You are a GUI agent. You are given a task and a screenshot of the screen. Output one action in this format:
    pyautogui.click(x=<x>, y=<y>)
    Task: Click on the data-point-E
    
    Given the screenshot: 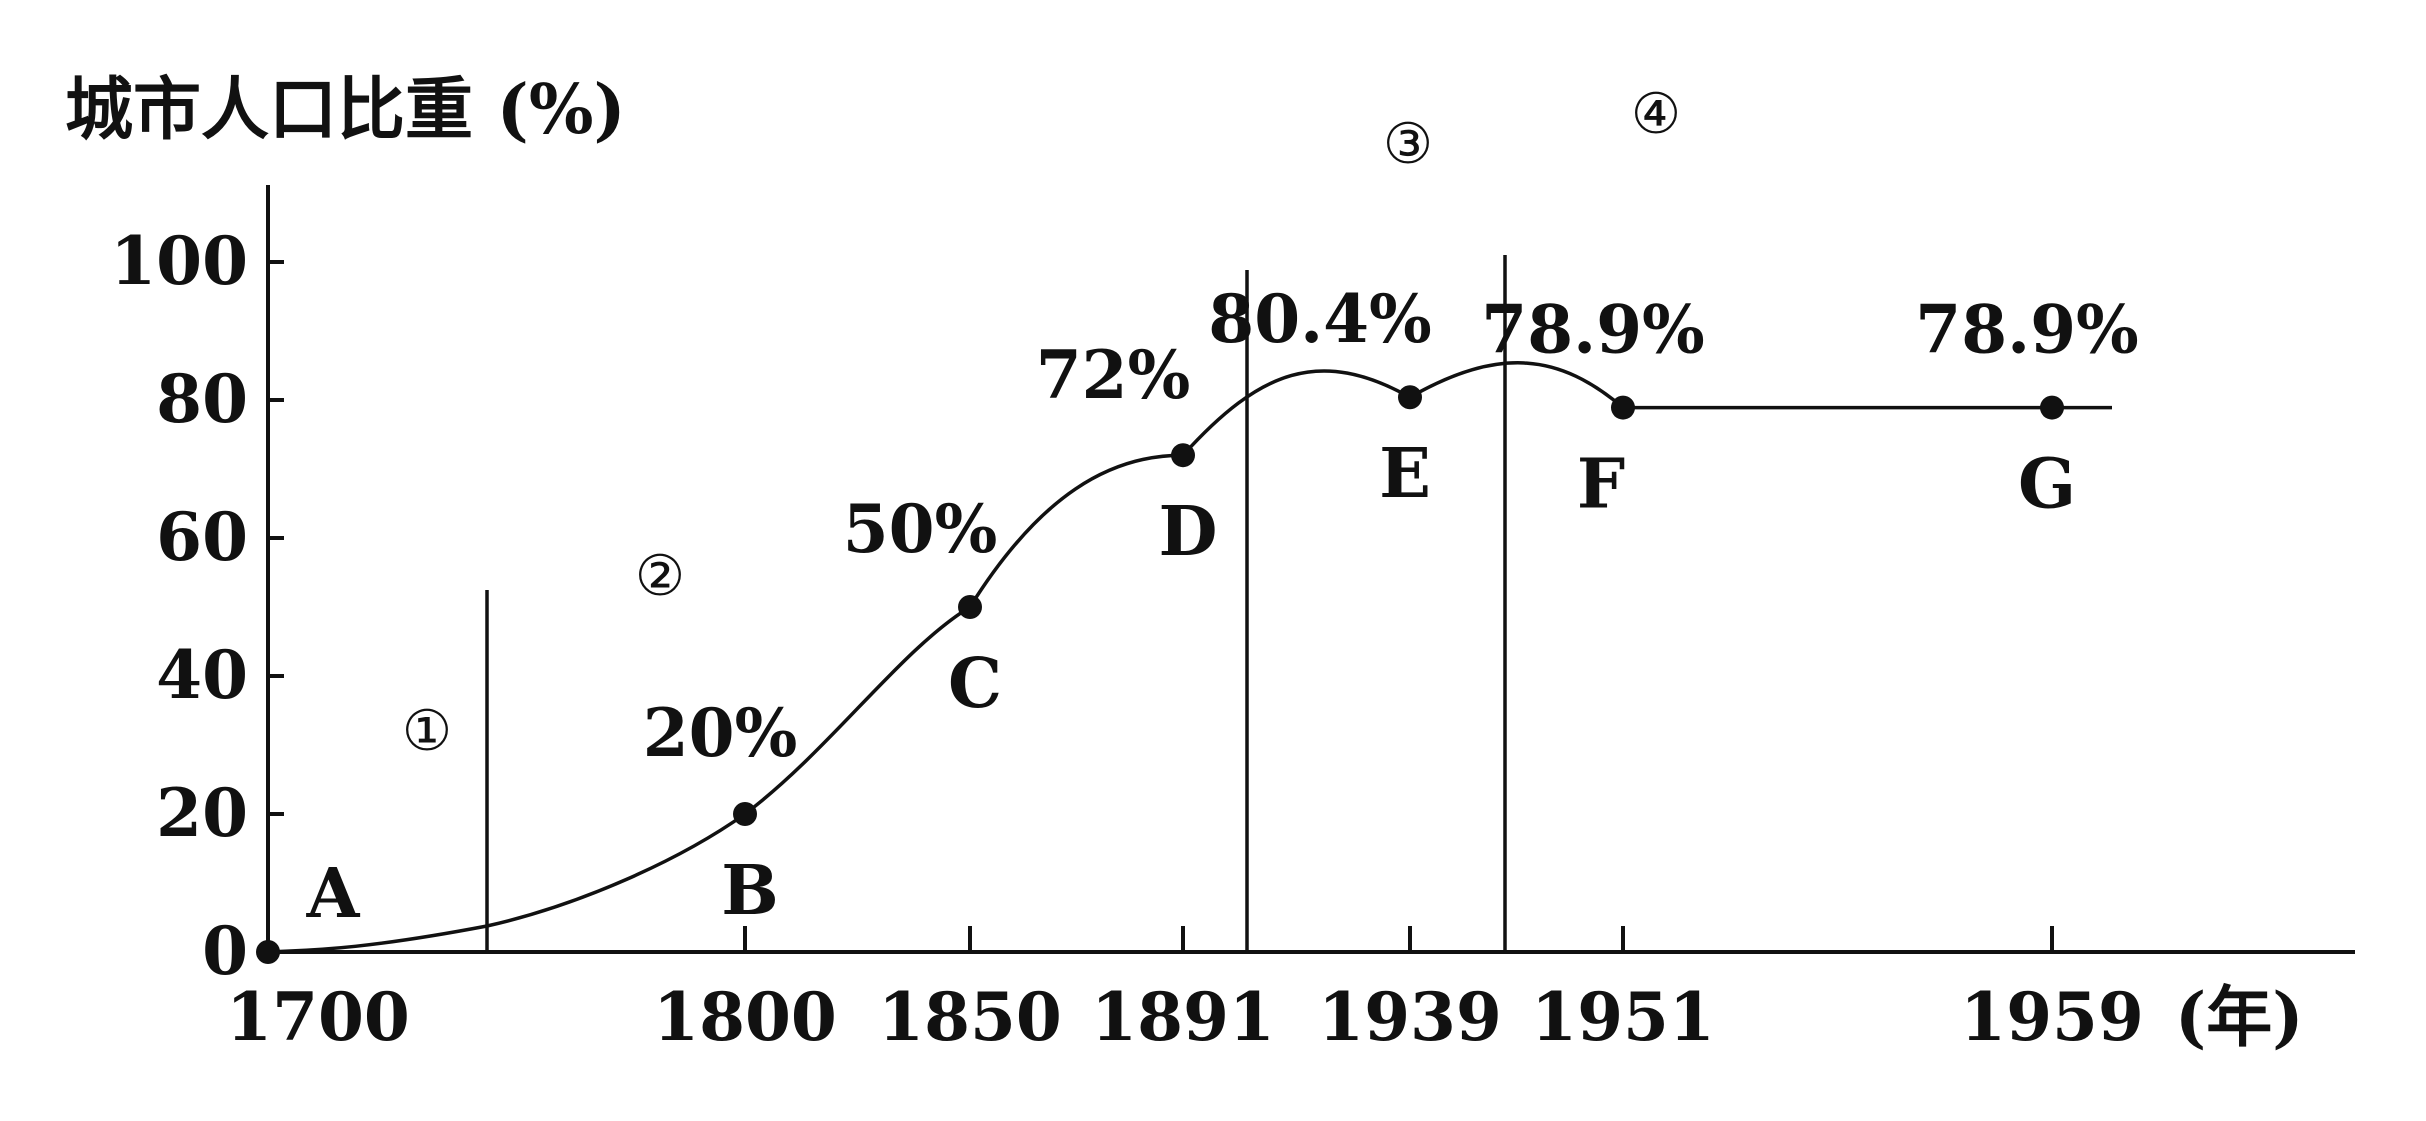 What is the action you would take?
    pyautogui.click(x=1410, y=397)
    